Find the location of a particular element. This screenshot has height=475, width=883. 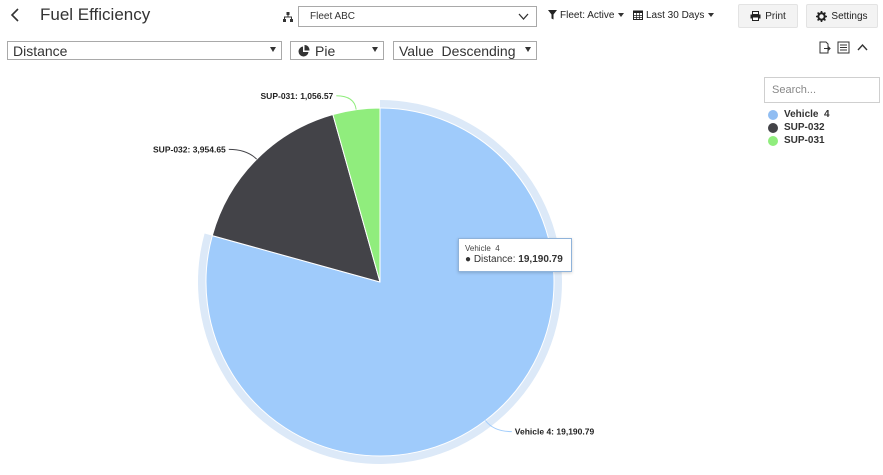

chevron-up-icon is located at coordinates (862, 47).